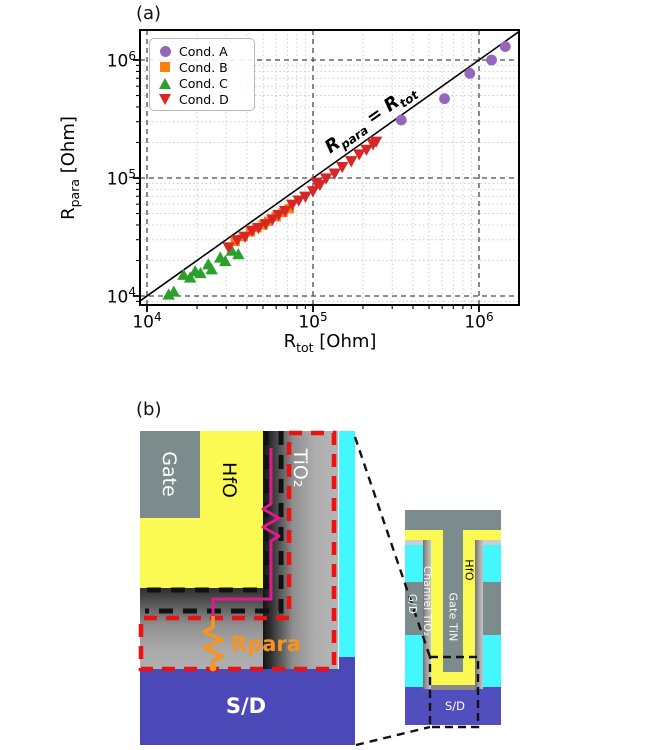 Image resolution: width=660 pixels, height=750 pixels. What do you see at coordinates (437, 612) in the screenshot?
I see `inset-hfo-arm-left` at bounding box center [437, 612].